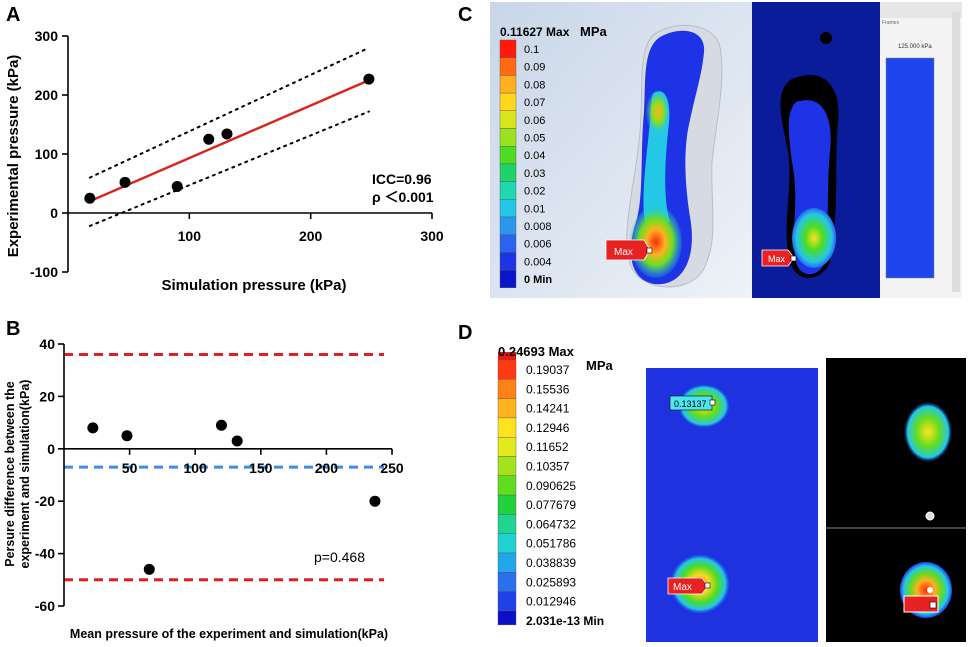  What do you see at coordinates (535, 32) in the screenshot?
I see `legend-c-title: 0.11627 Max` at bounding box center [535, 32].